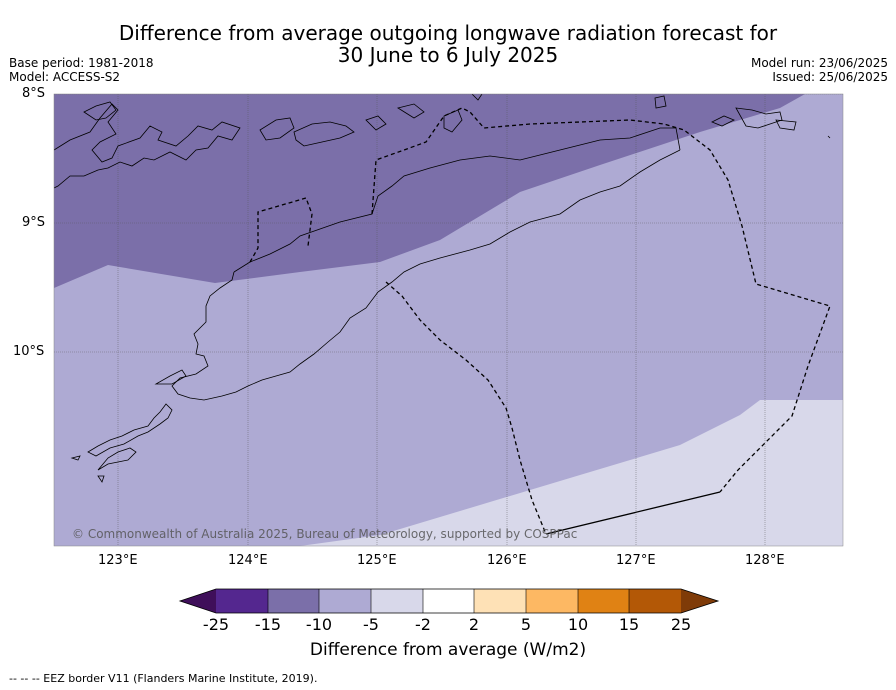 This screenshot has width=896, height=690. I want to click on colorbar, so click(449, 601).